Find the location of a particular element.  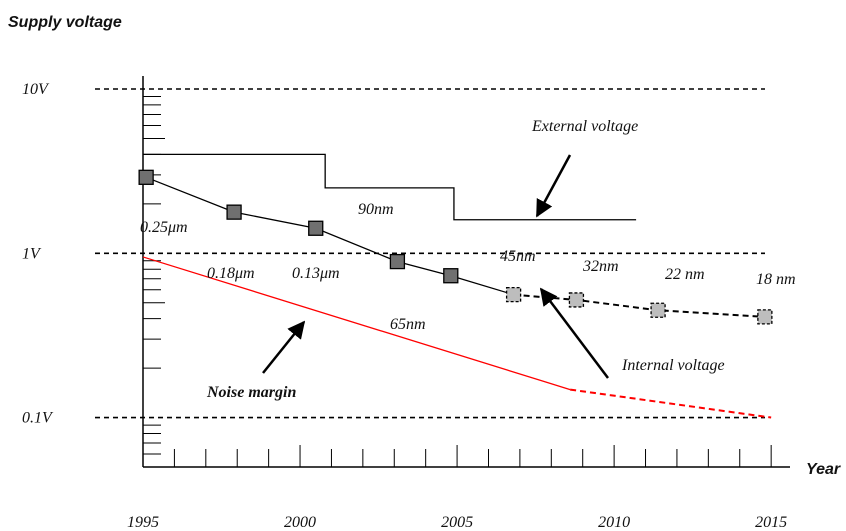

x-tick-label: 2015 is located at coordinates (771, 522).